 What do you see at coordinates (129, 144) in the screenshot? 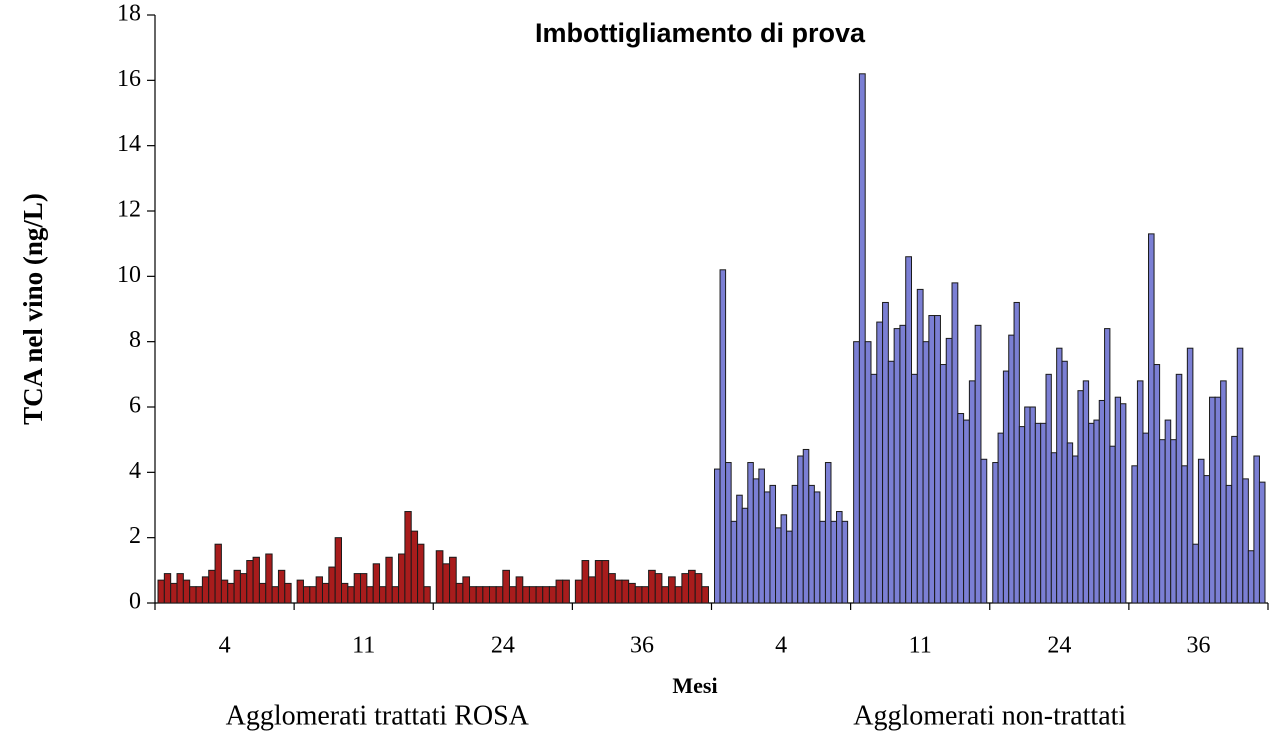
I see `y-tick-label: 14` at bounding box center [129, 144].